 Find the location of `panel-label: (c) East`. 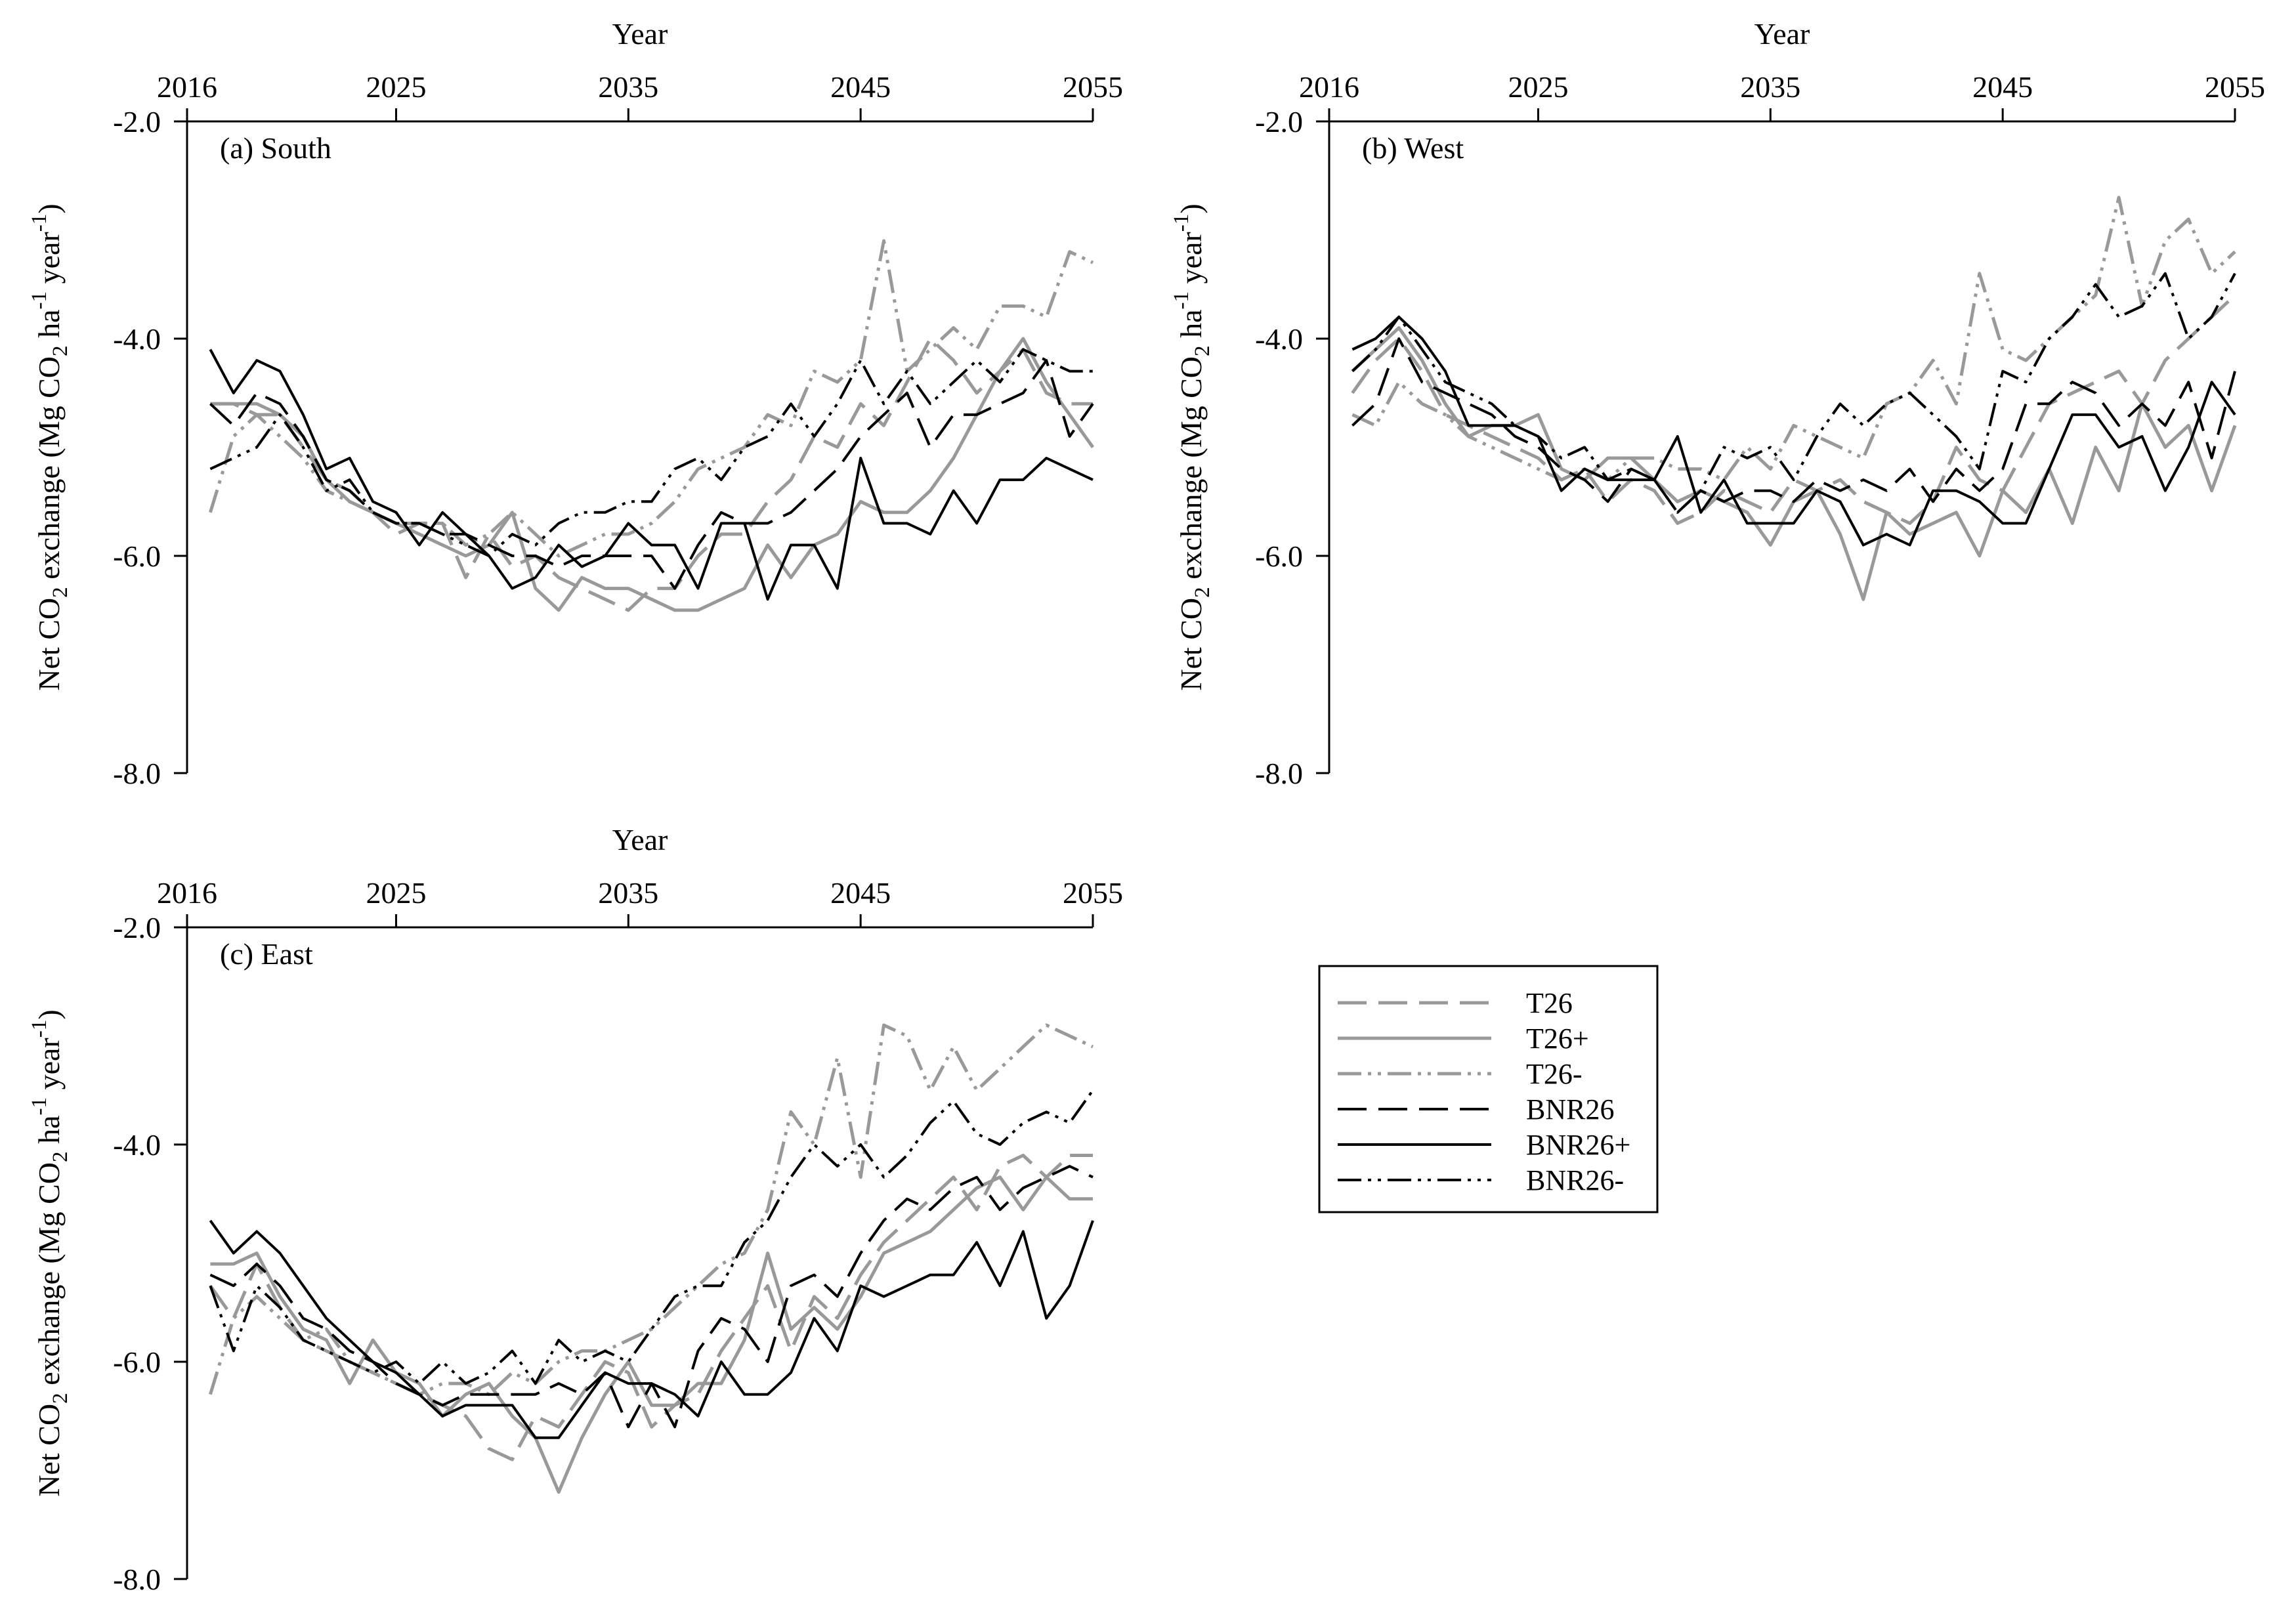

panel-label: (c) East is located at coordinates (266, 954).